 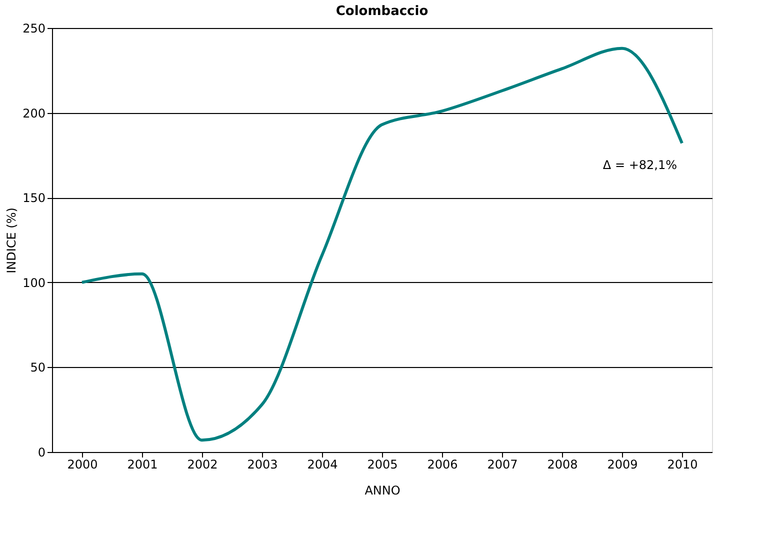 What do you see at coordinates (502, 465) in the screenshot?
I see `x-tick-label: 2007` at bounding box center [502, 465].